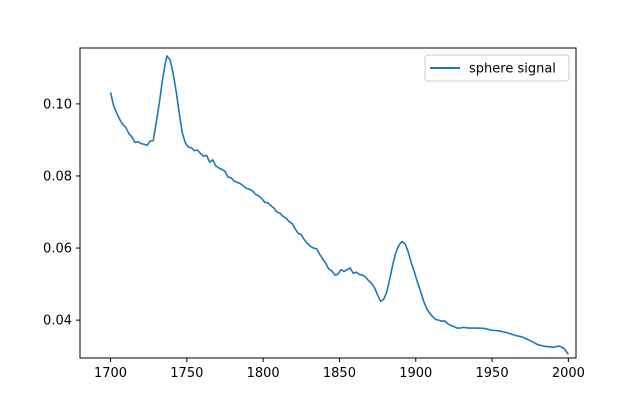 The height and width of the screenshot is (405, 640). What do you see at coordinates (492, 373) in the screenshot?
I see `x-tick-label: 1950` at bounding box center [492, 373].